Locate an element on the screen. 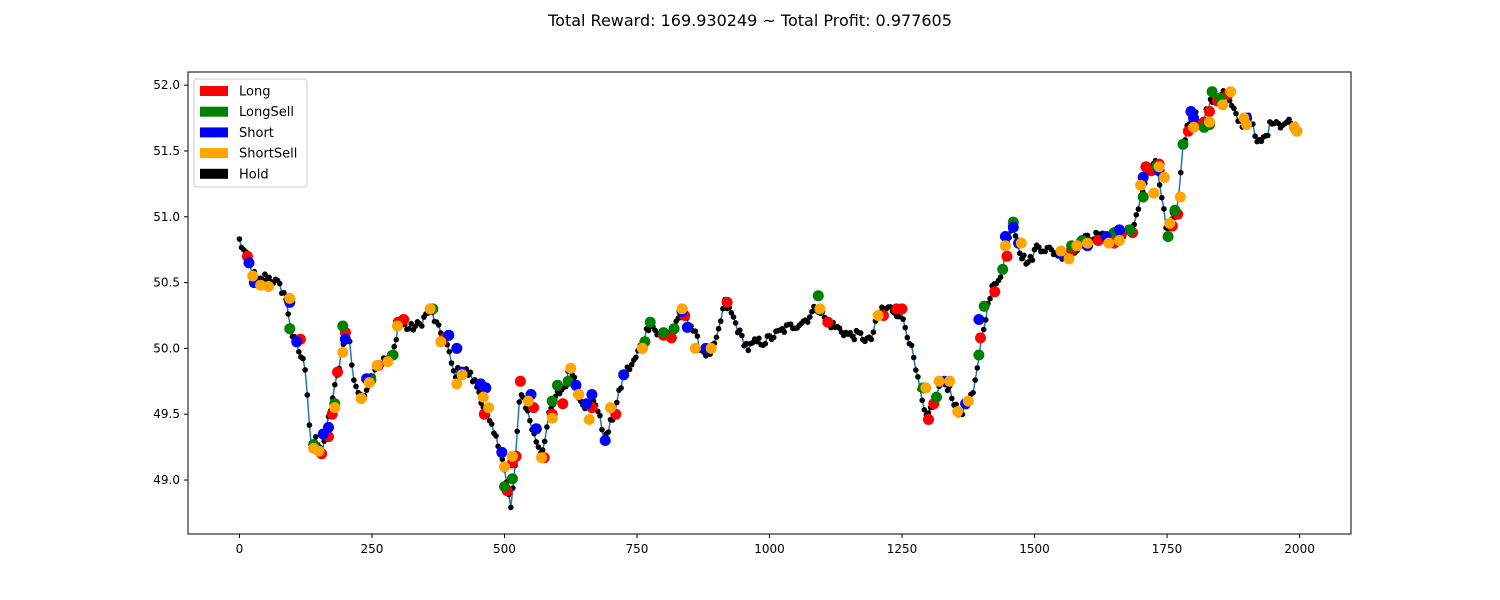 Image resolution: width=1500 pixels, height=600 pixels. x-tick-label: 1750 is located at coordinates (1167, 549).